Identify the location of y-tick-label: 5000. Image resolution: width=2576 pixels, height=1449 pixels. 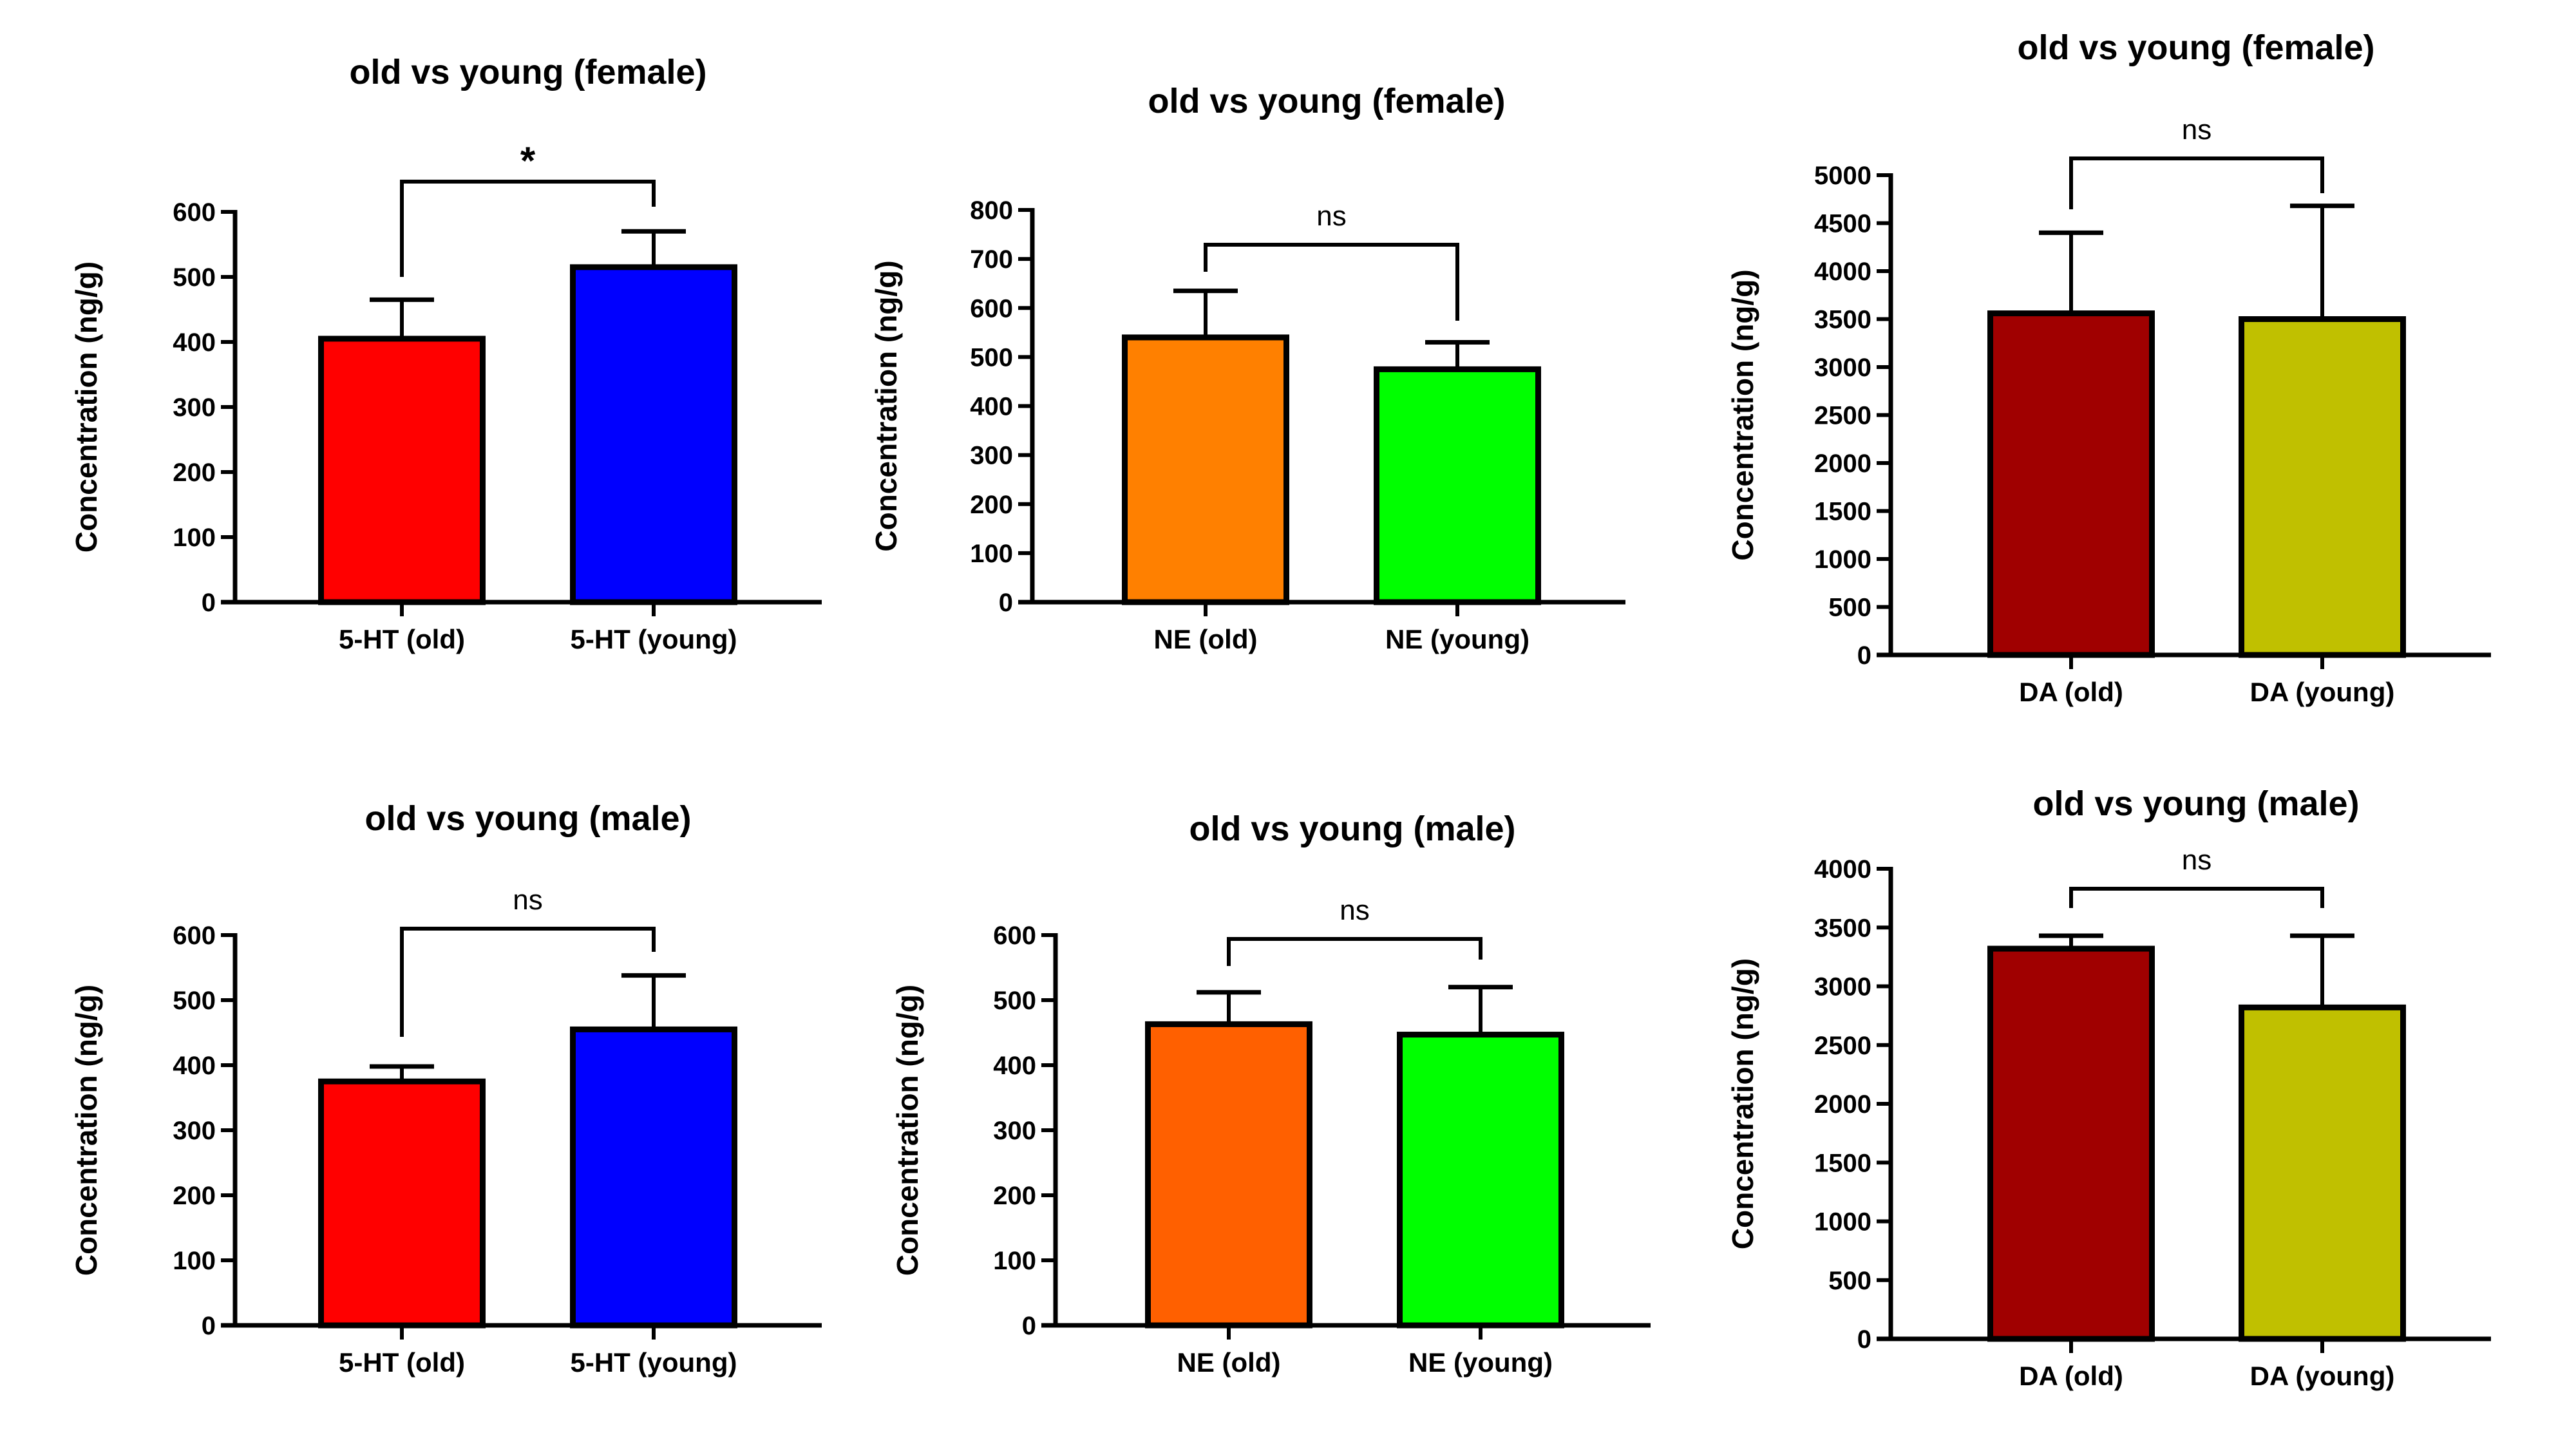
(1843, 176).